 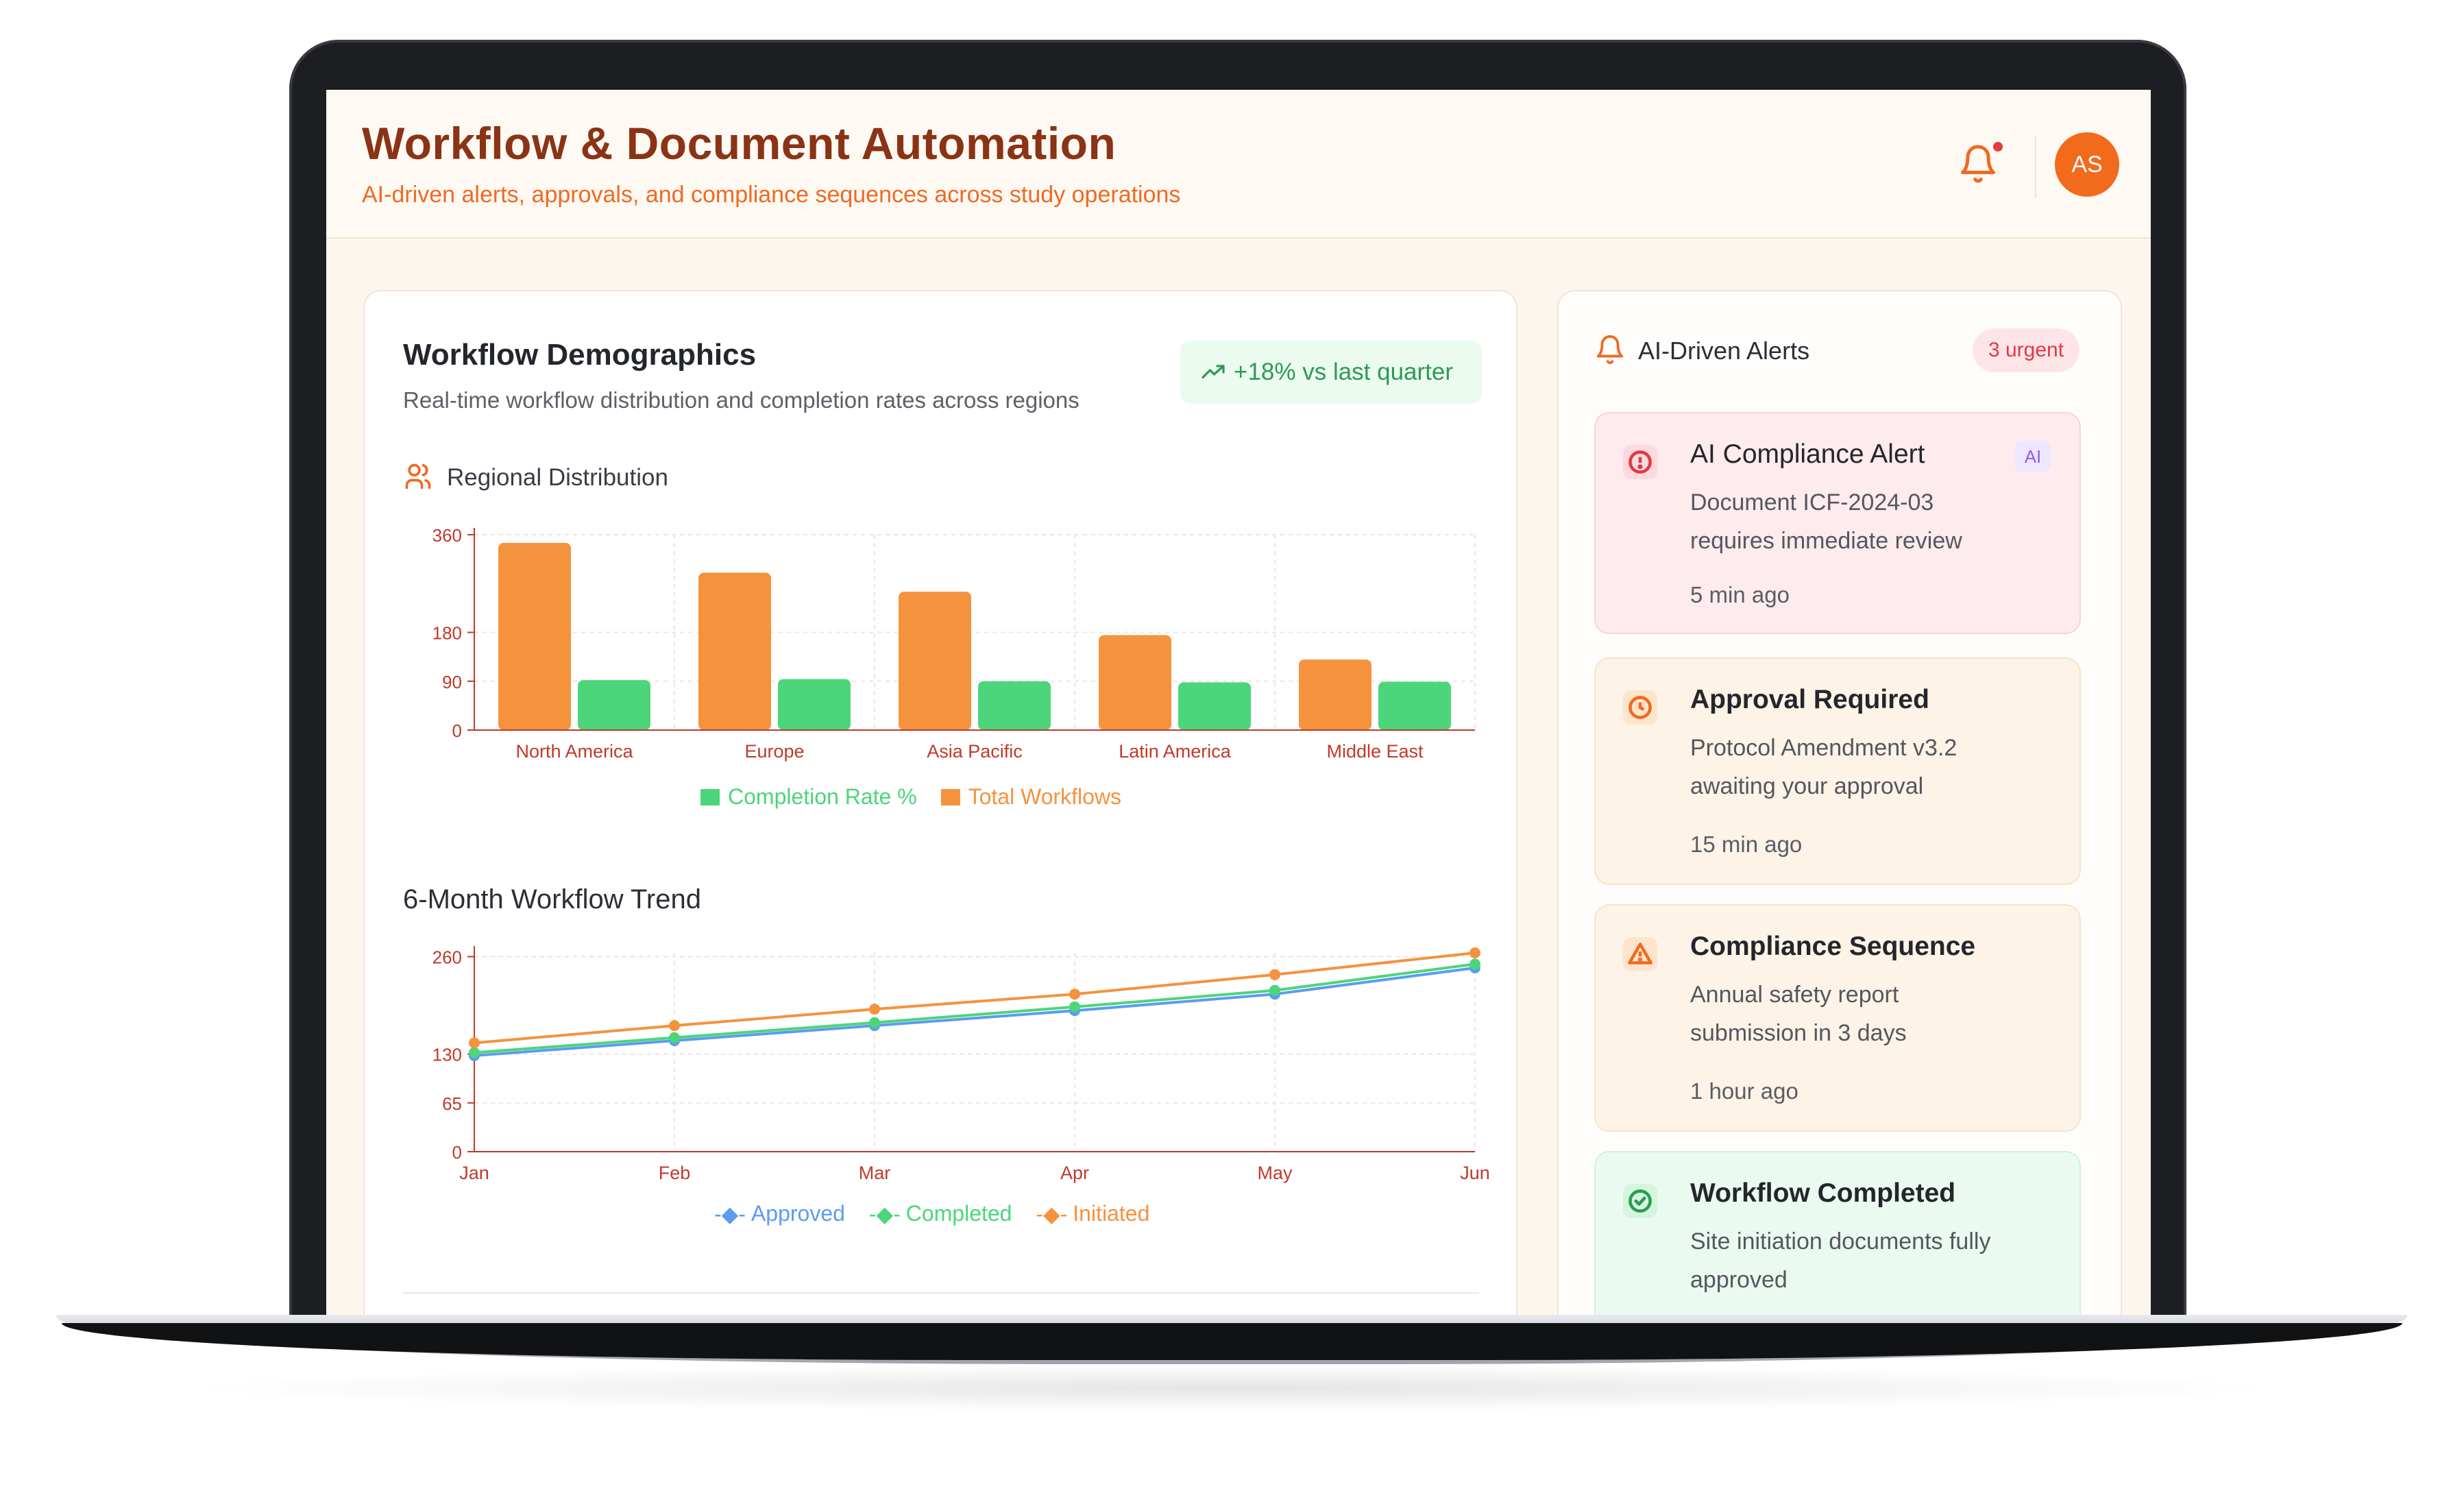 I want to click on alert-circle-icon, so click(x=1640, y=462).